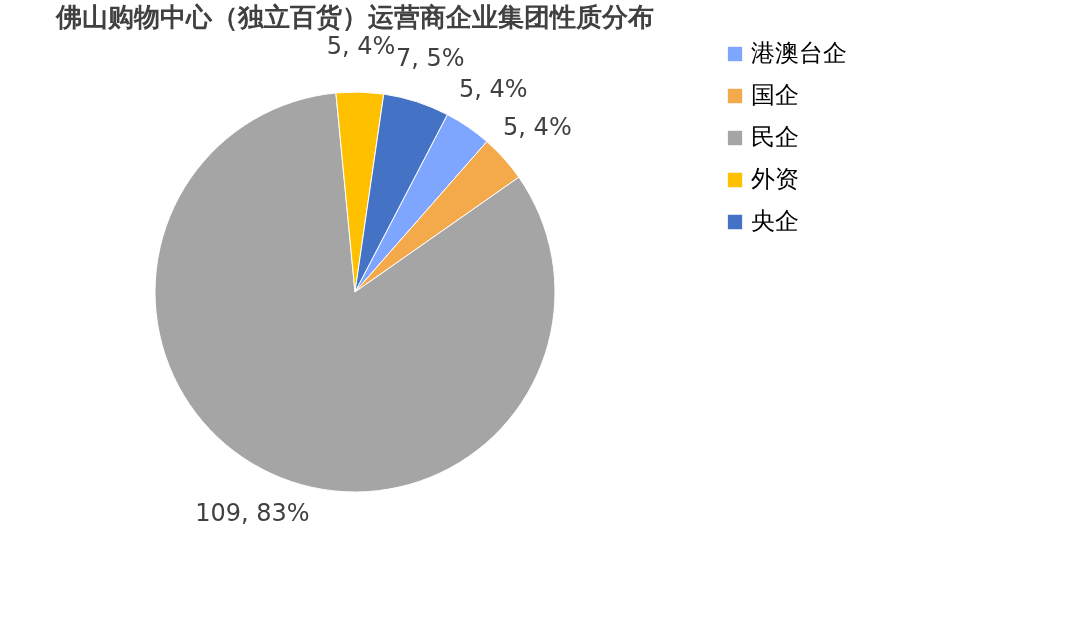  Describe the element at coordinates (775, 179) in the screenshot. I see `legend-label: 外资` at that location.